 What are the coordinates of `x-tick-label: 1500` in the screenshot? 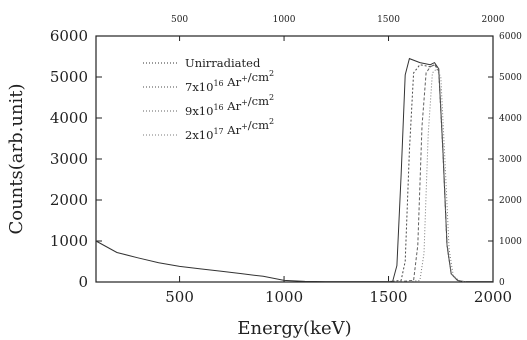 It's located at (388, 297).